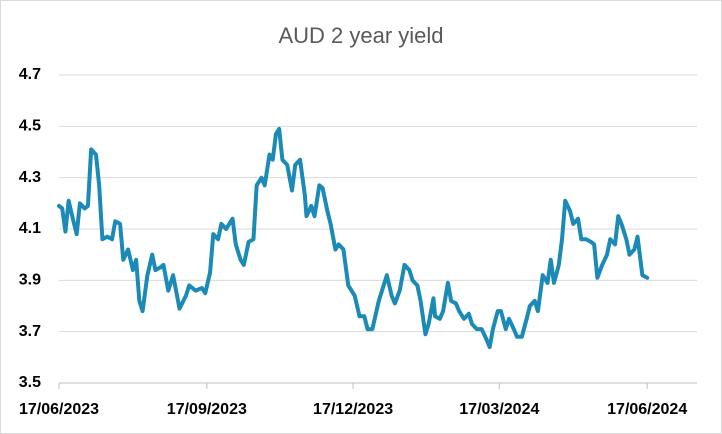  What do you see at coordinates (30, 126) in the screenshot?
I see `y-tick-label: 4.5` at bounding box center [30, 126].